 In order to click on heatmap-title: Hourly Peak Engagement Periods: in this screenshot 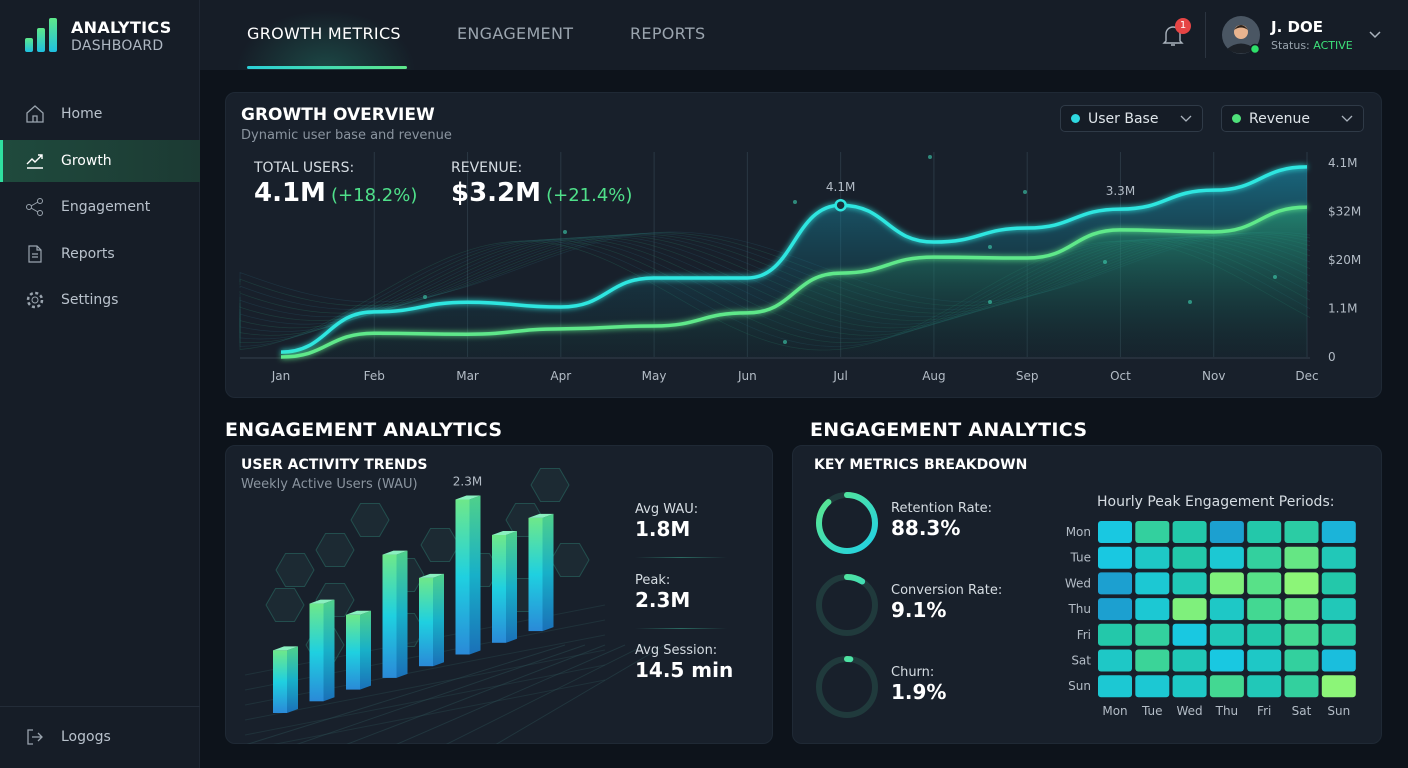, I will do `click(1216, 502)`.